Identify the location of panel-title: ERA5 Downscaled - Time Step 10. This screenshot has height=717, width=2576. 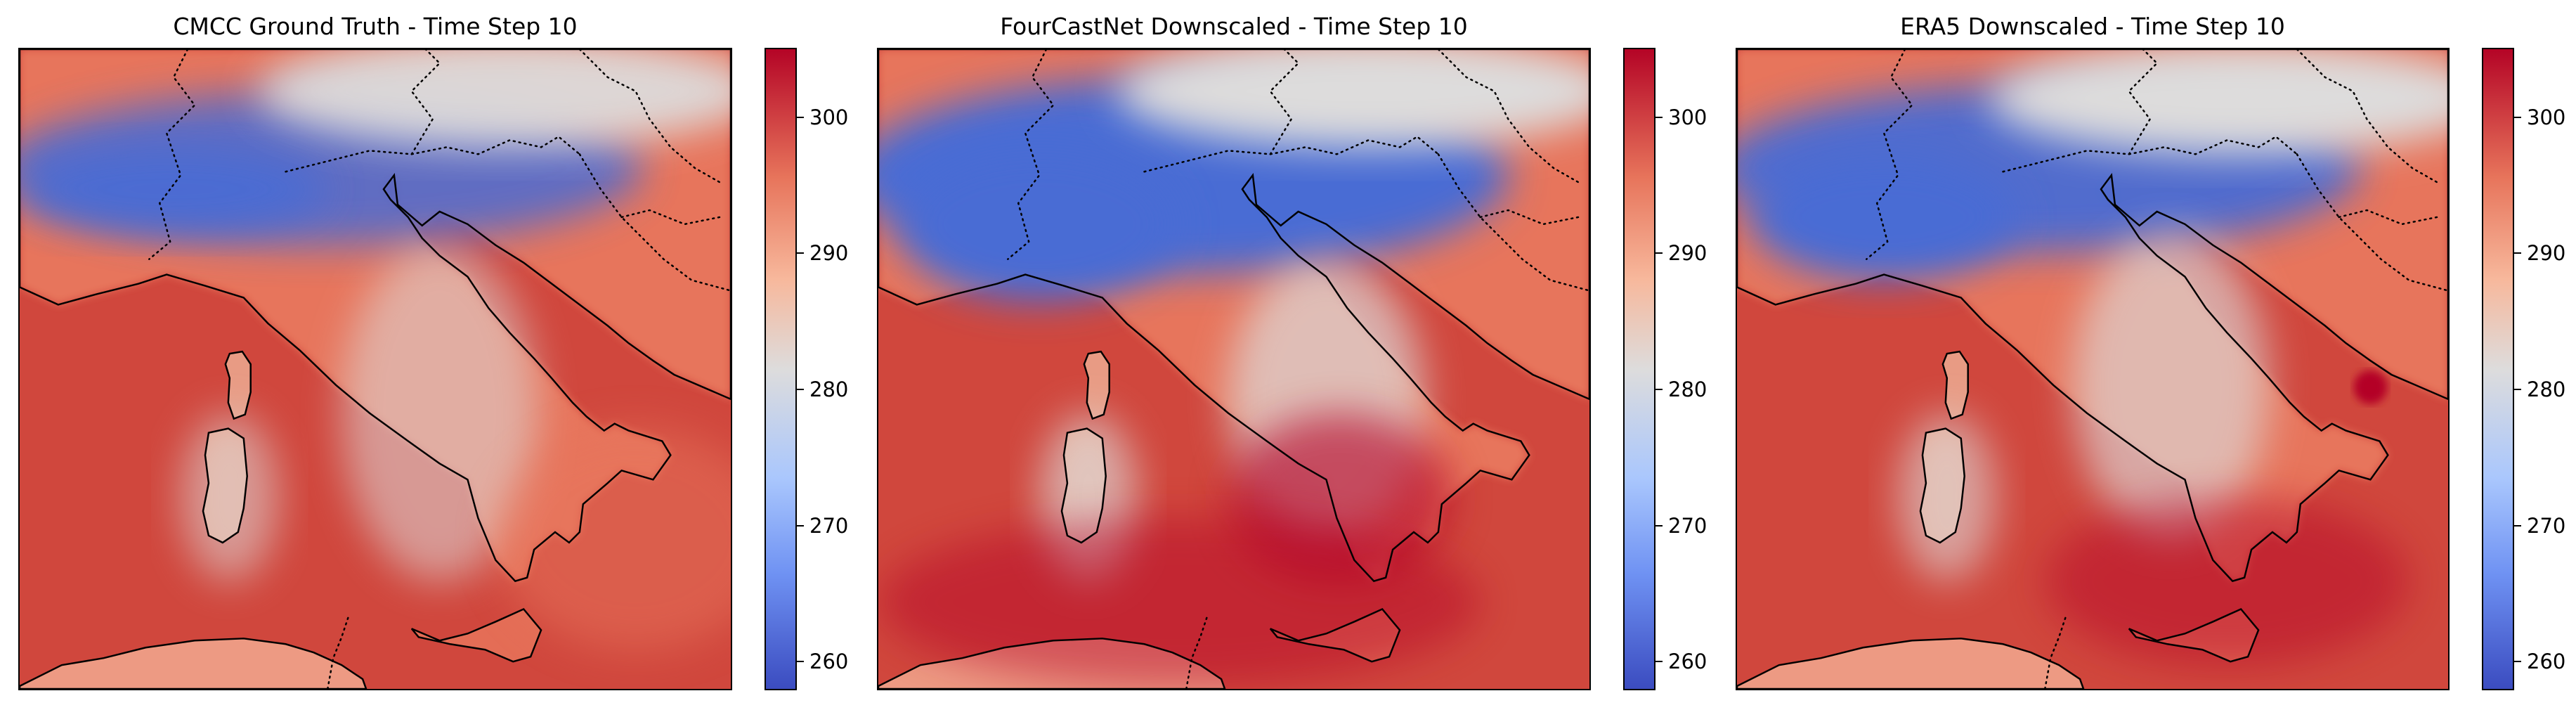
(2092, 26).